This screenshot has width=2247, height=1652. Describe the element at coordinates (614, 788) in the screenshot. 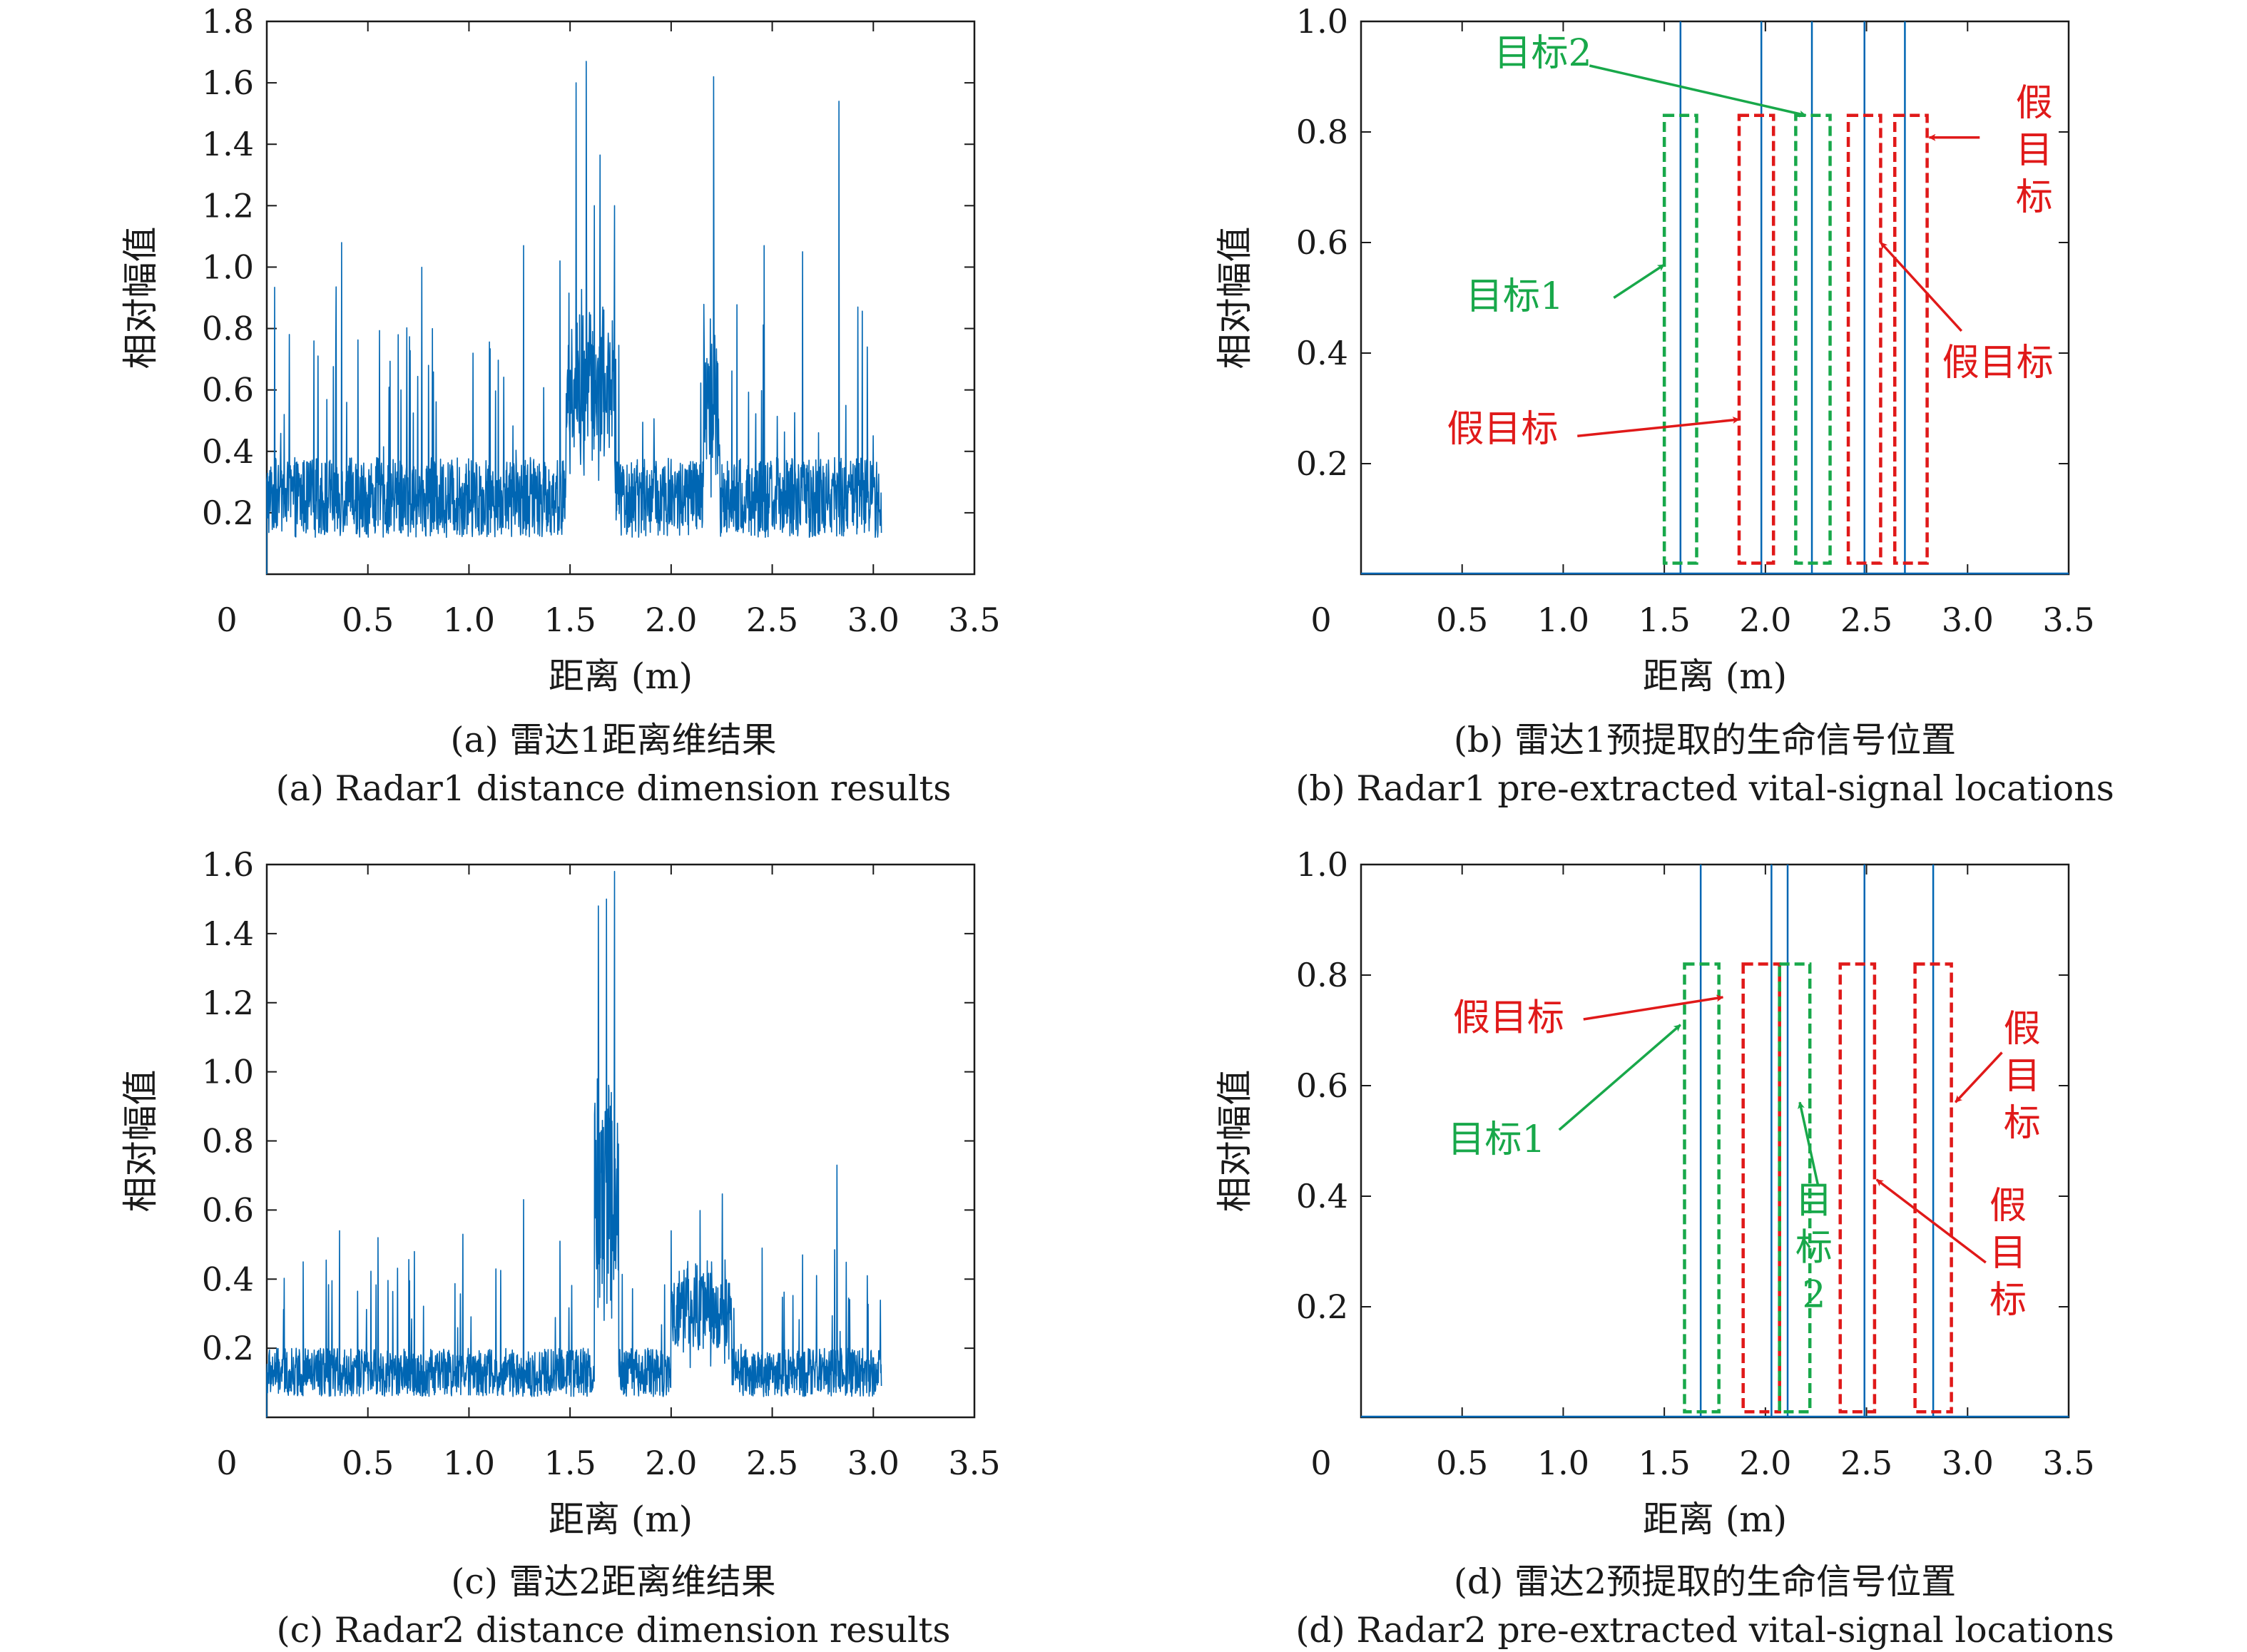

I see `caption-a-en: (a) Radar1 distance dimension results` at that location.